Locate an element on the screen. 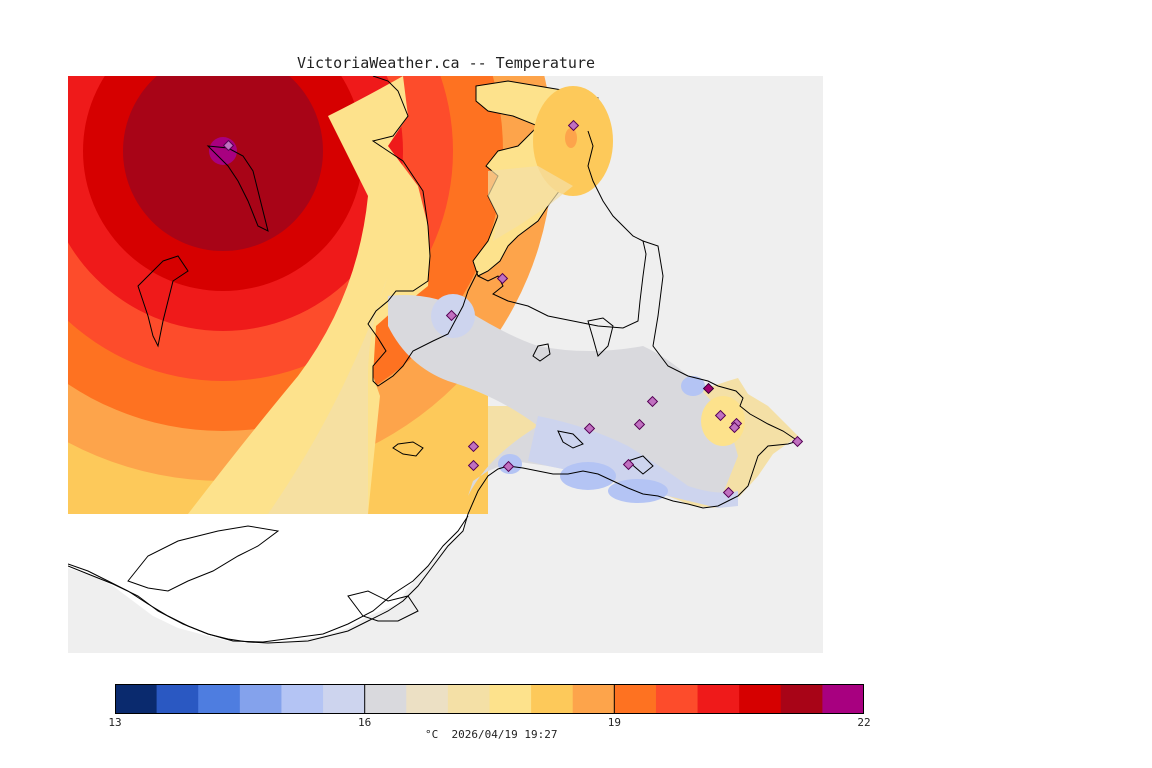  legend-tick-label: 13 is located at coordinates (115, 722).